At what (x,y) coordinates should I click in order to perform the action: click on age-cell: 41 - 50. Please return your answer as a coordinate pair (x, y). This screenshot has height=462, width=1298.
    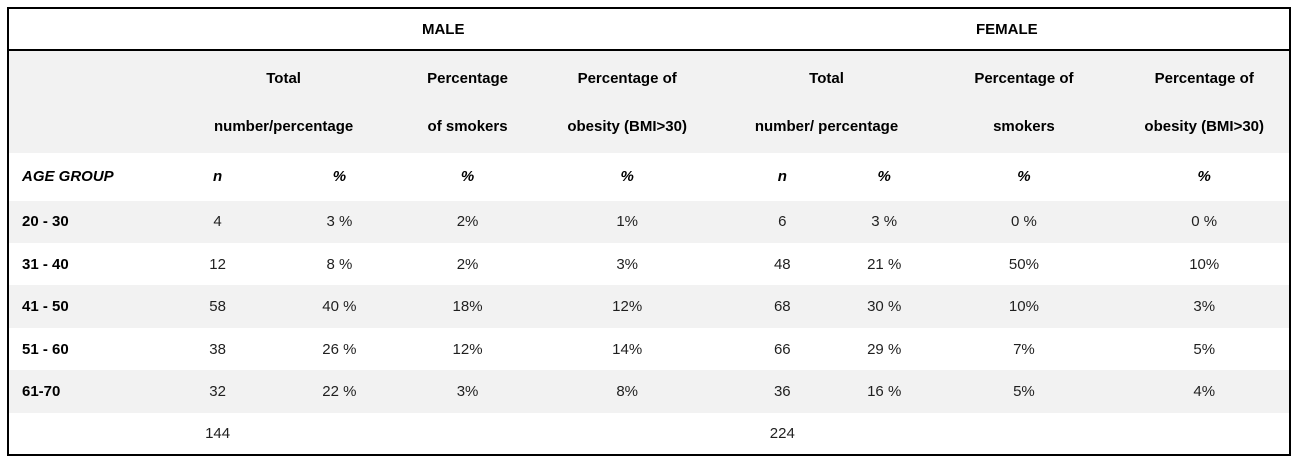
    Looking at the image, I should click on (45, 307).